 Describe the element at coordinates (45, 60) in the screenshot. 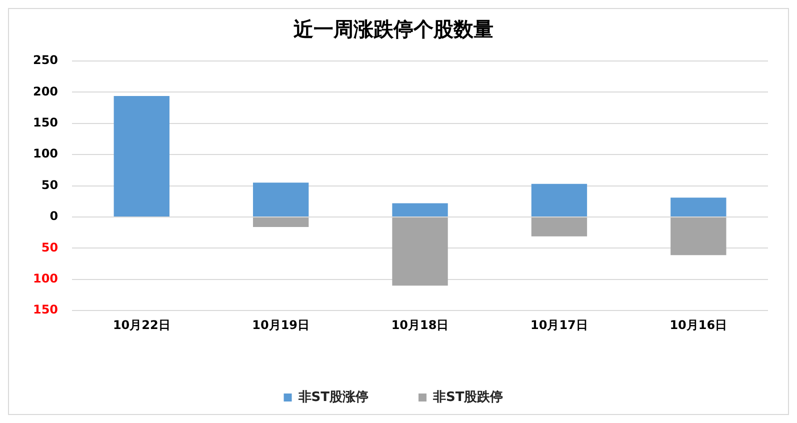

I see `y-tick-label: 250` at that location.